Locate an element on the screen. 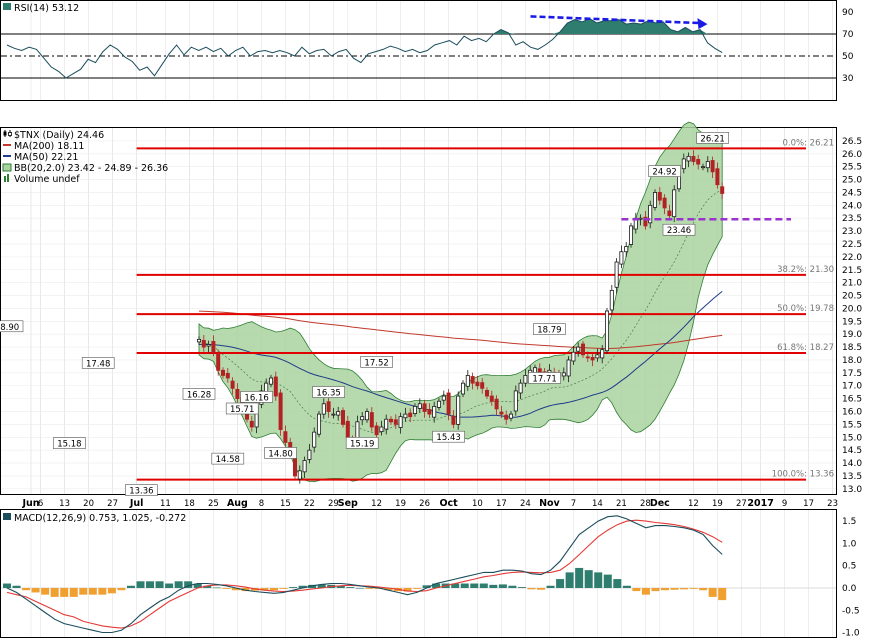  x-tick-label: 6 is located at coordinates (40, 504).